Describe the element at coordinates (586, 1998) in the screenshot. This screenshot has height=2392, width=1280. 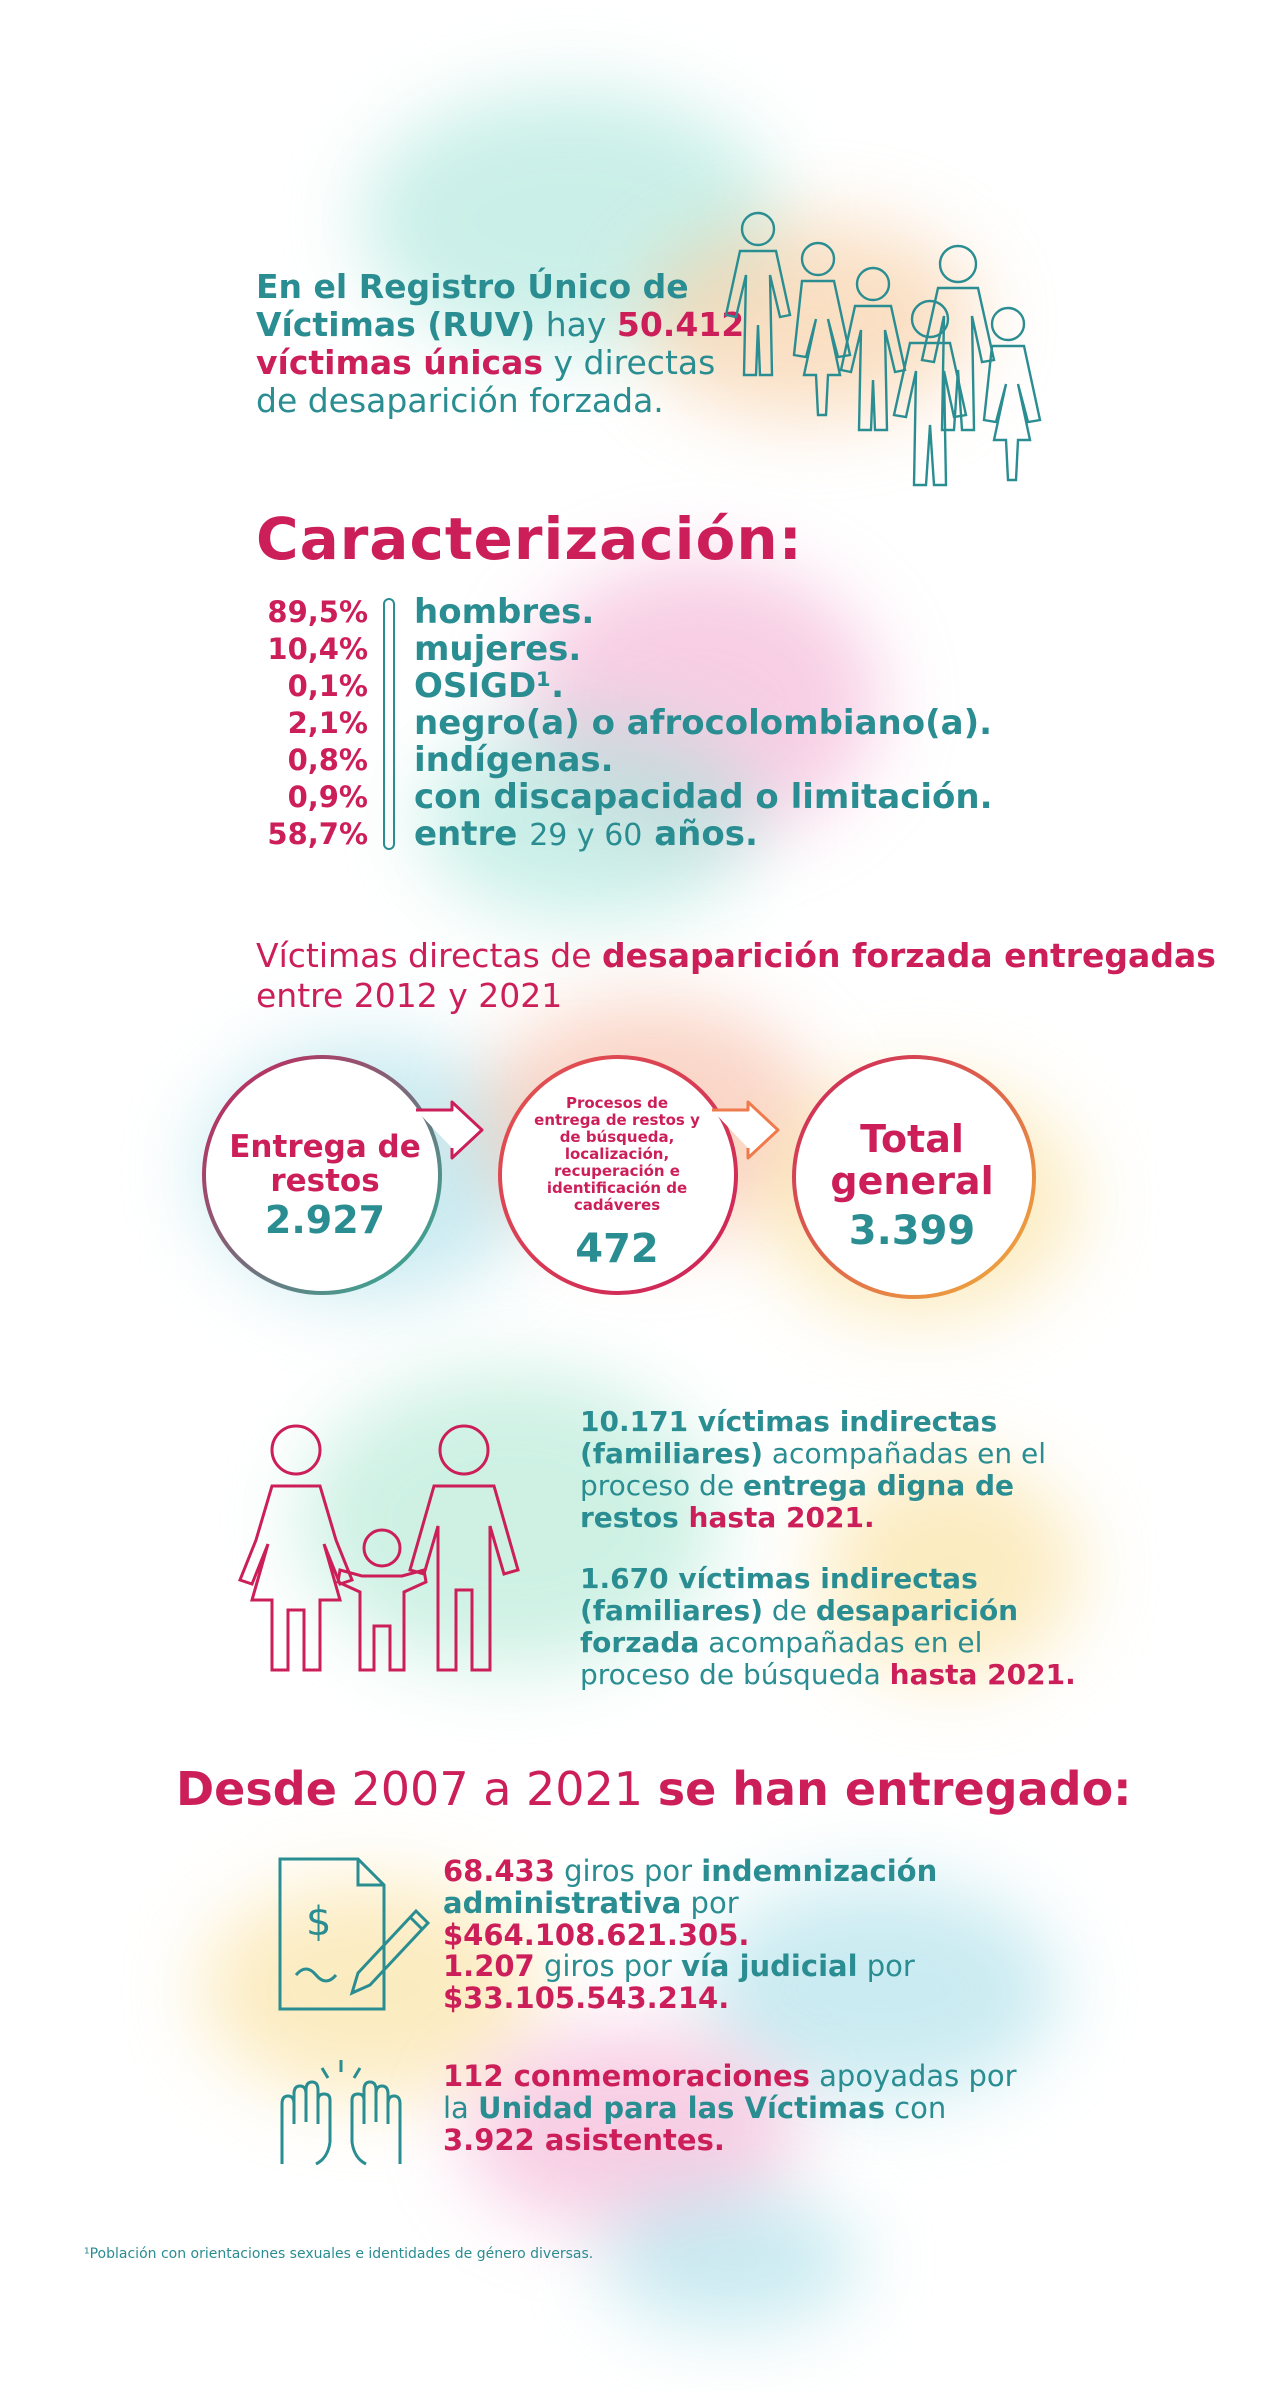
I see `giro2-amount: $33.105.543.214.` at that location.